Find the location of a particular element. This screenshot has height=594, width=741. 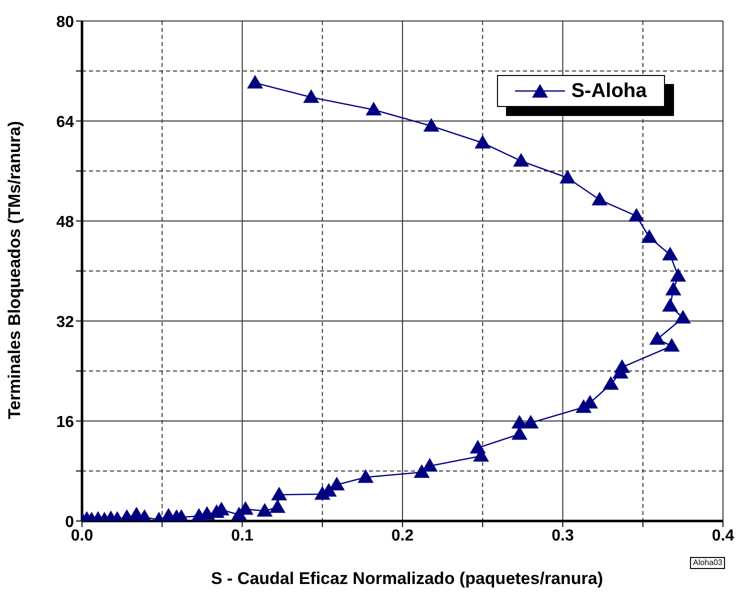

y-tick-label: 48 is located at coordinates (65, 222).